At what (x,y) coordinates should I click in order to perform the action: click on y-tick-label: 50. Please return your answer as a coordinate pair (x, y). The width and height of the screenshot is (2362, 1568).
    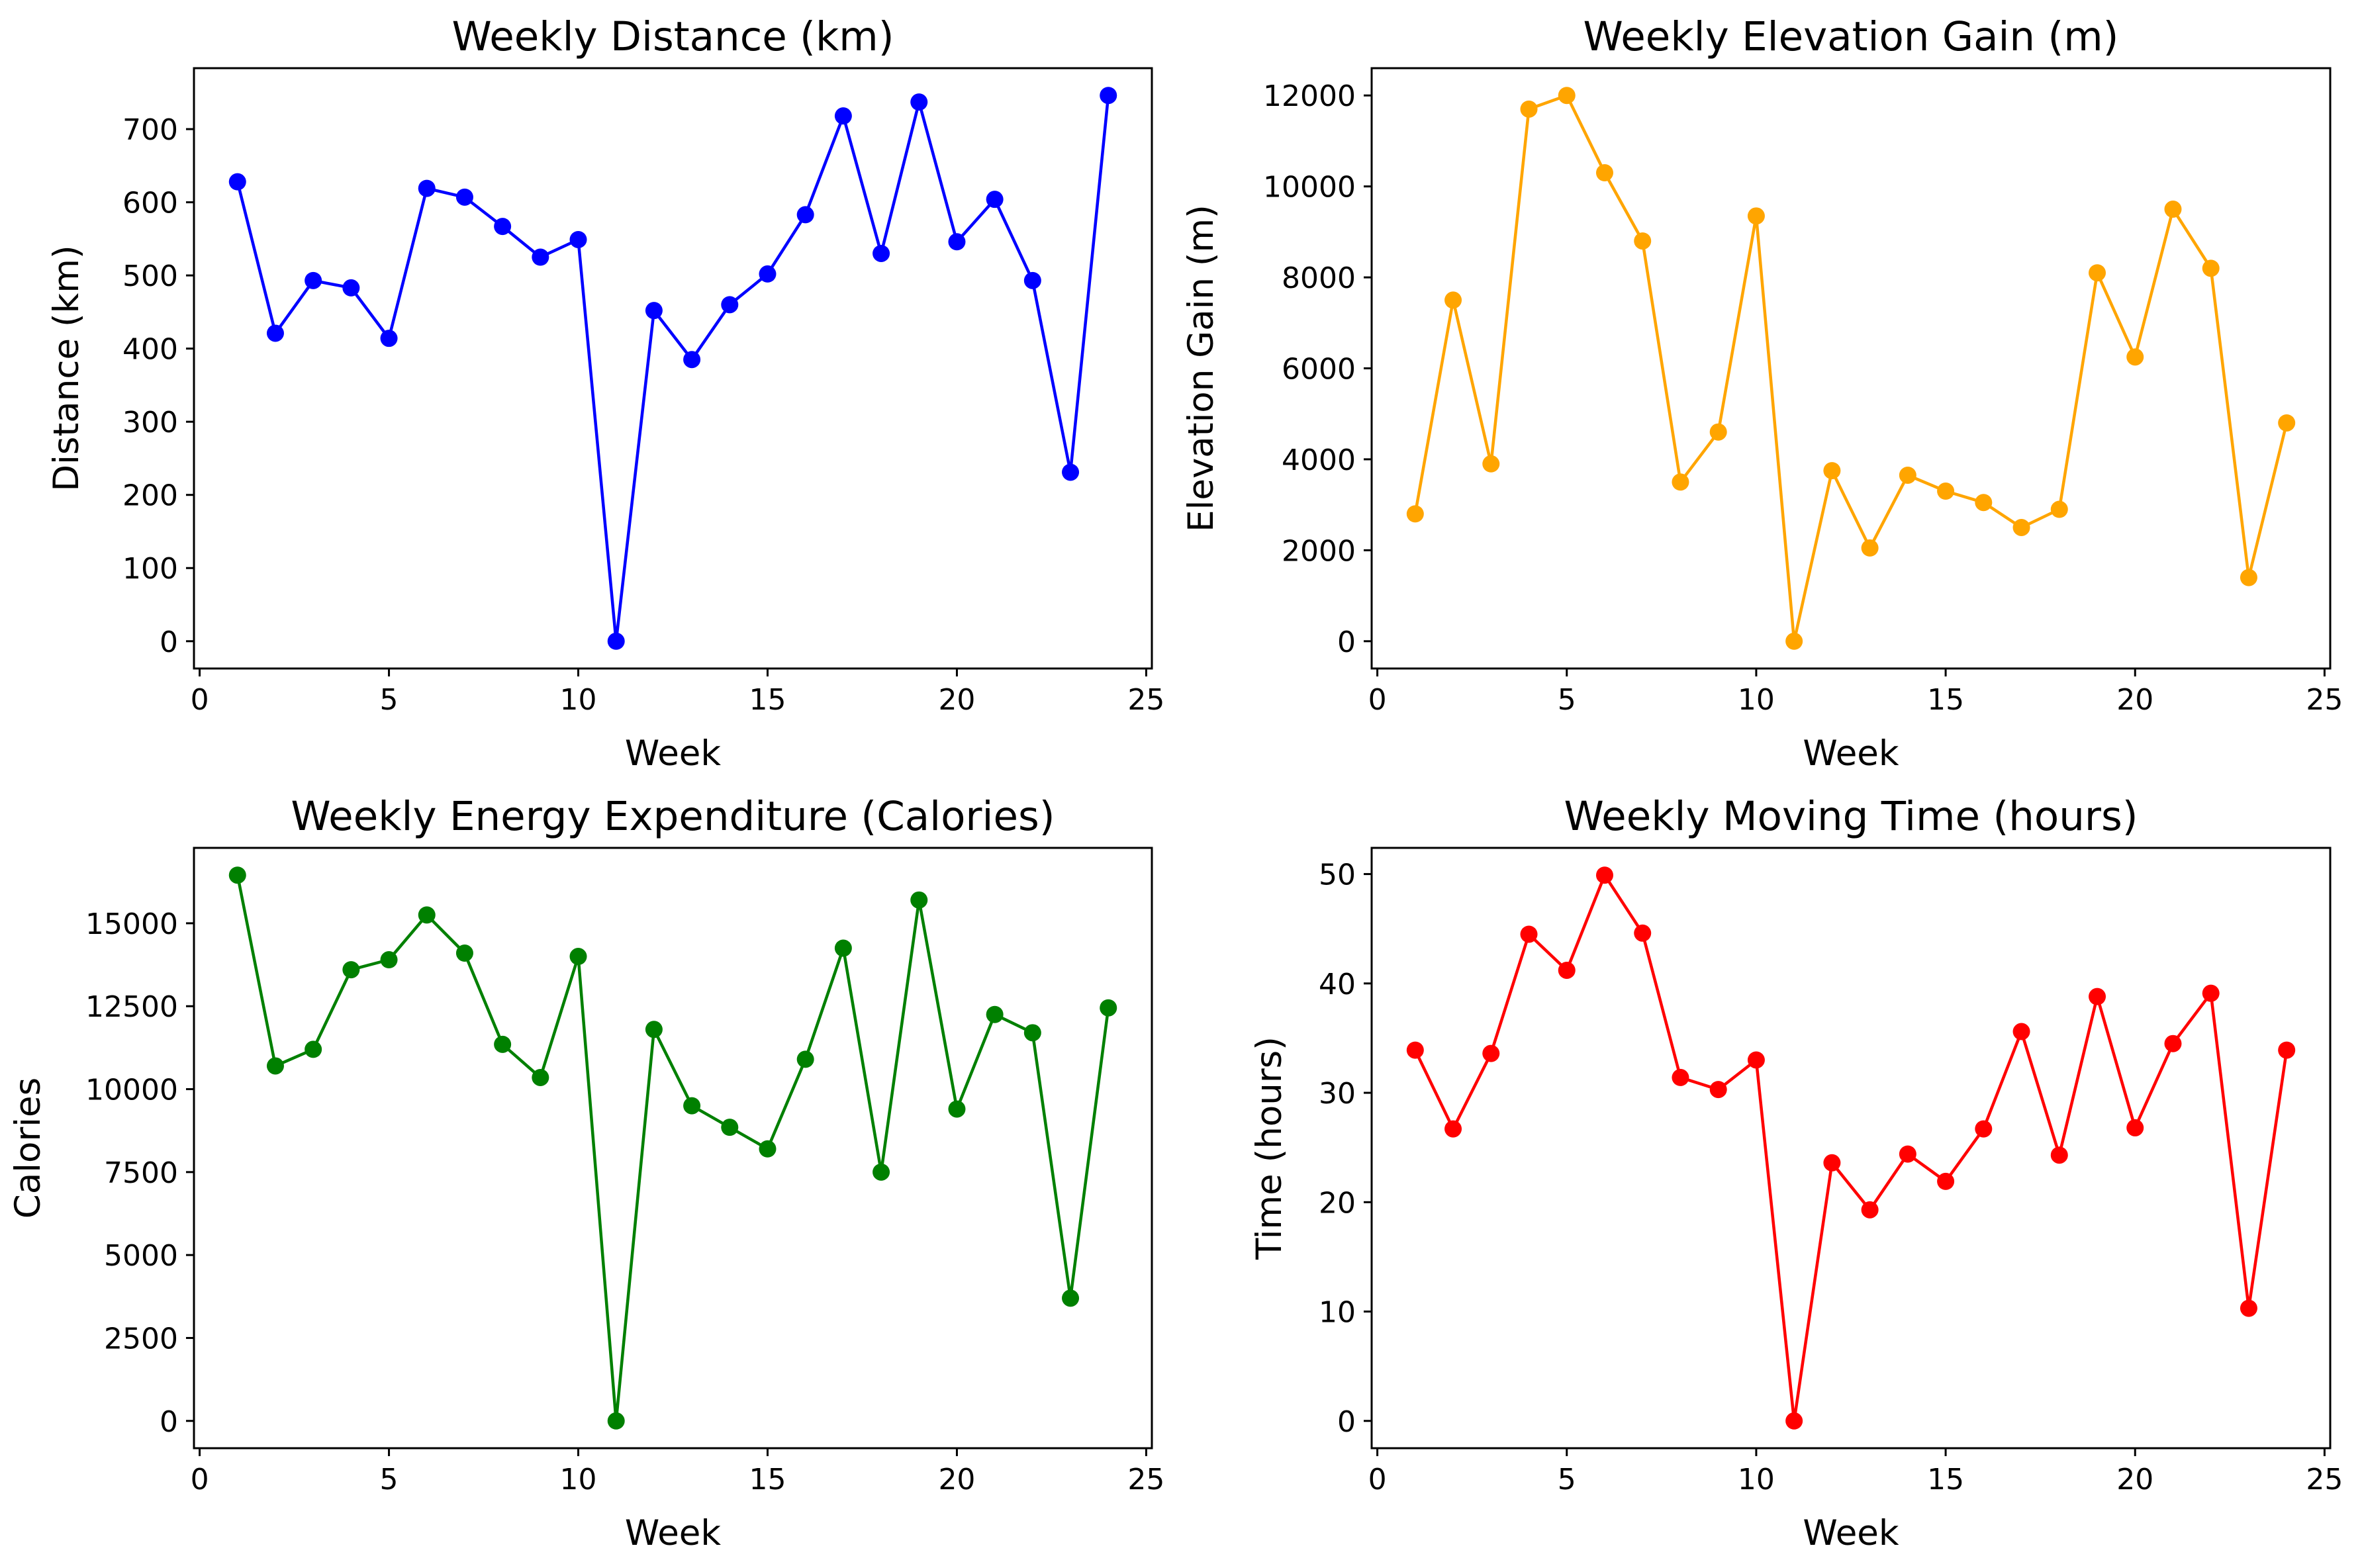
    Looking at the image, I should click on (1337, 875).